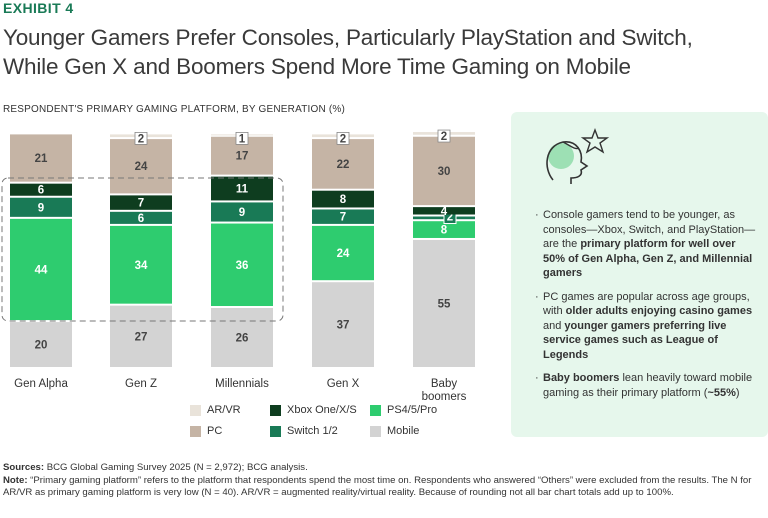 This screenshot has height=518, width=768. Describe the element at coordinates (304, 431) in the screenshot. I see `legend-item-switch: Switch 1/2` at that location.